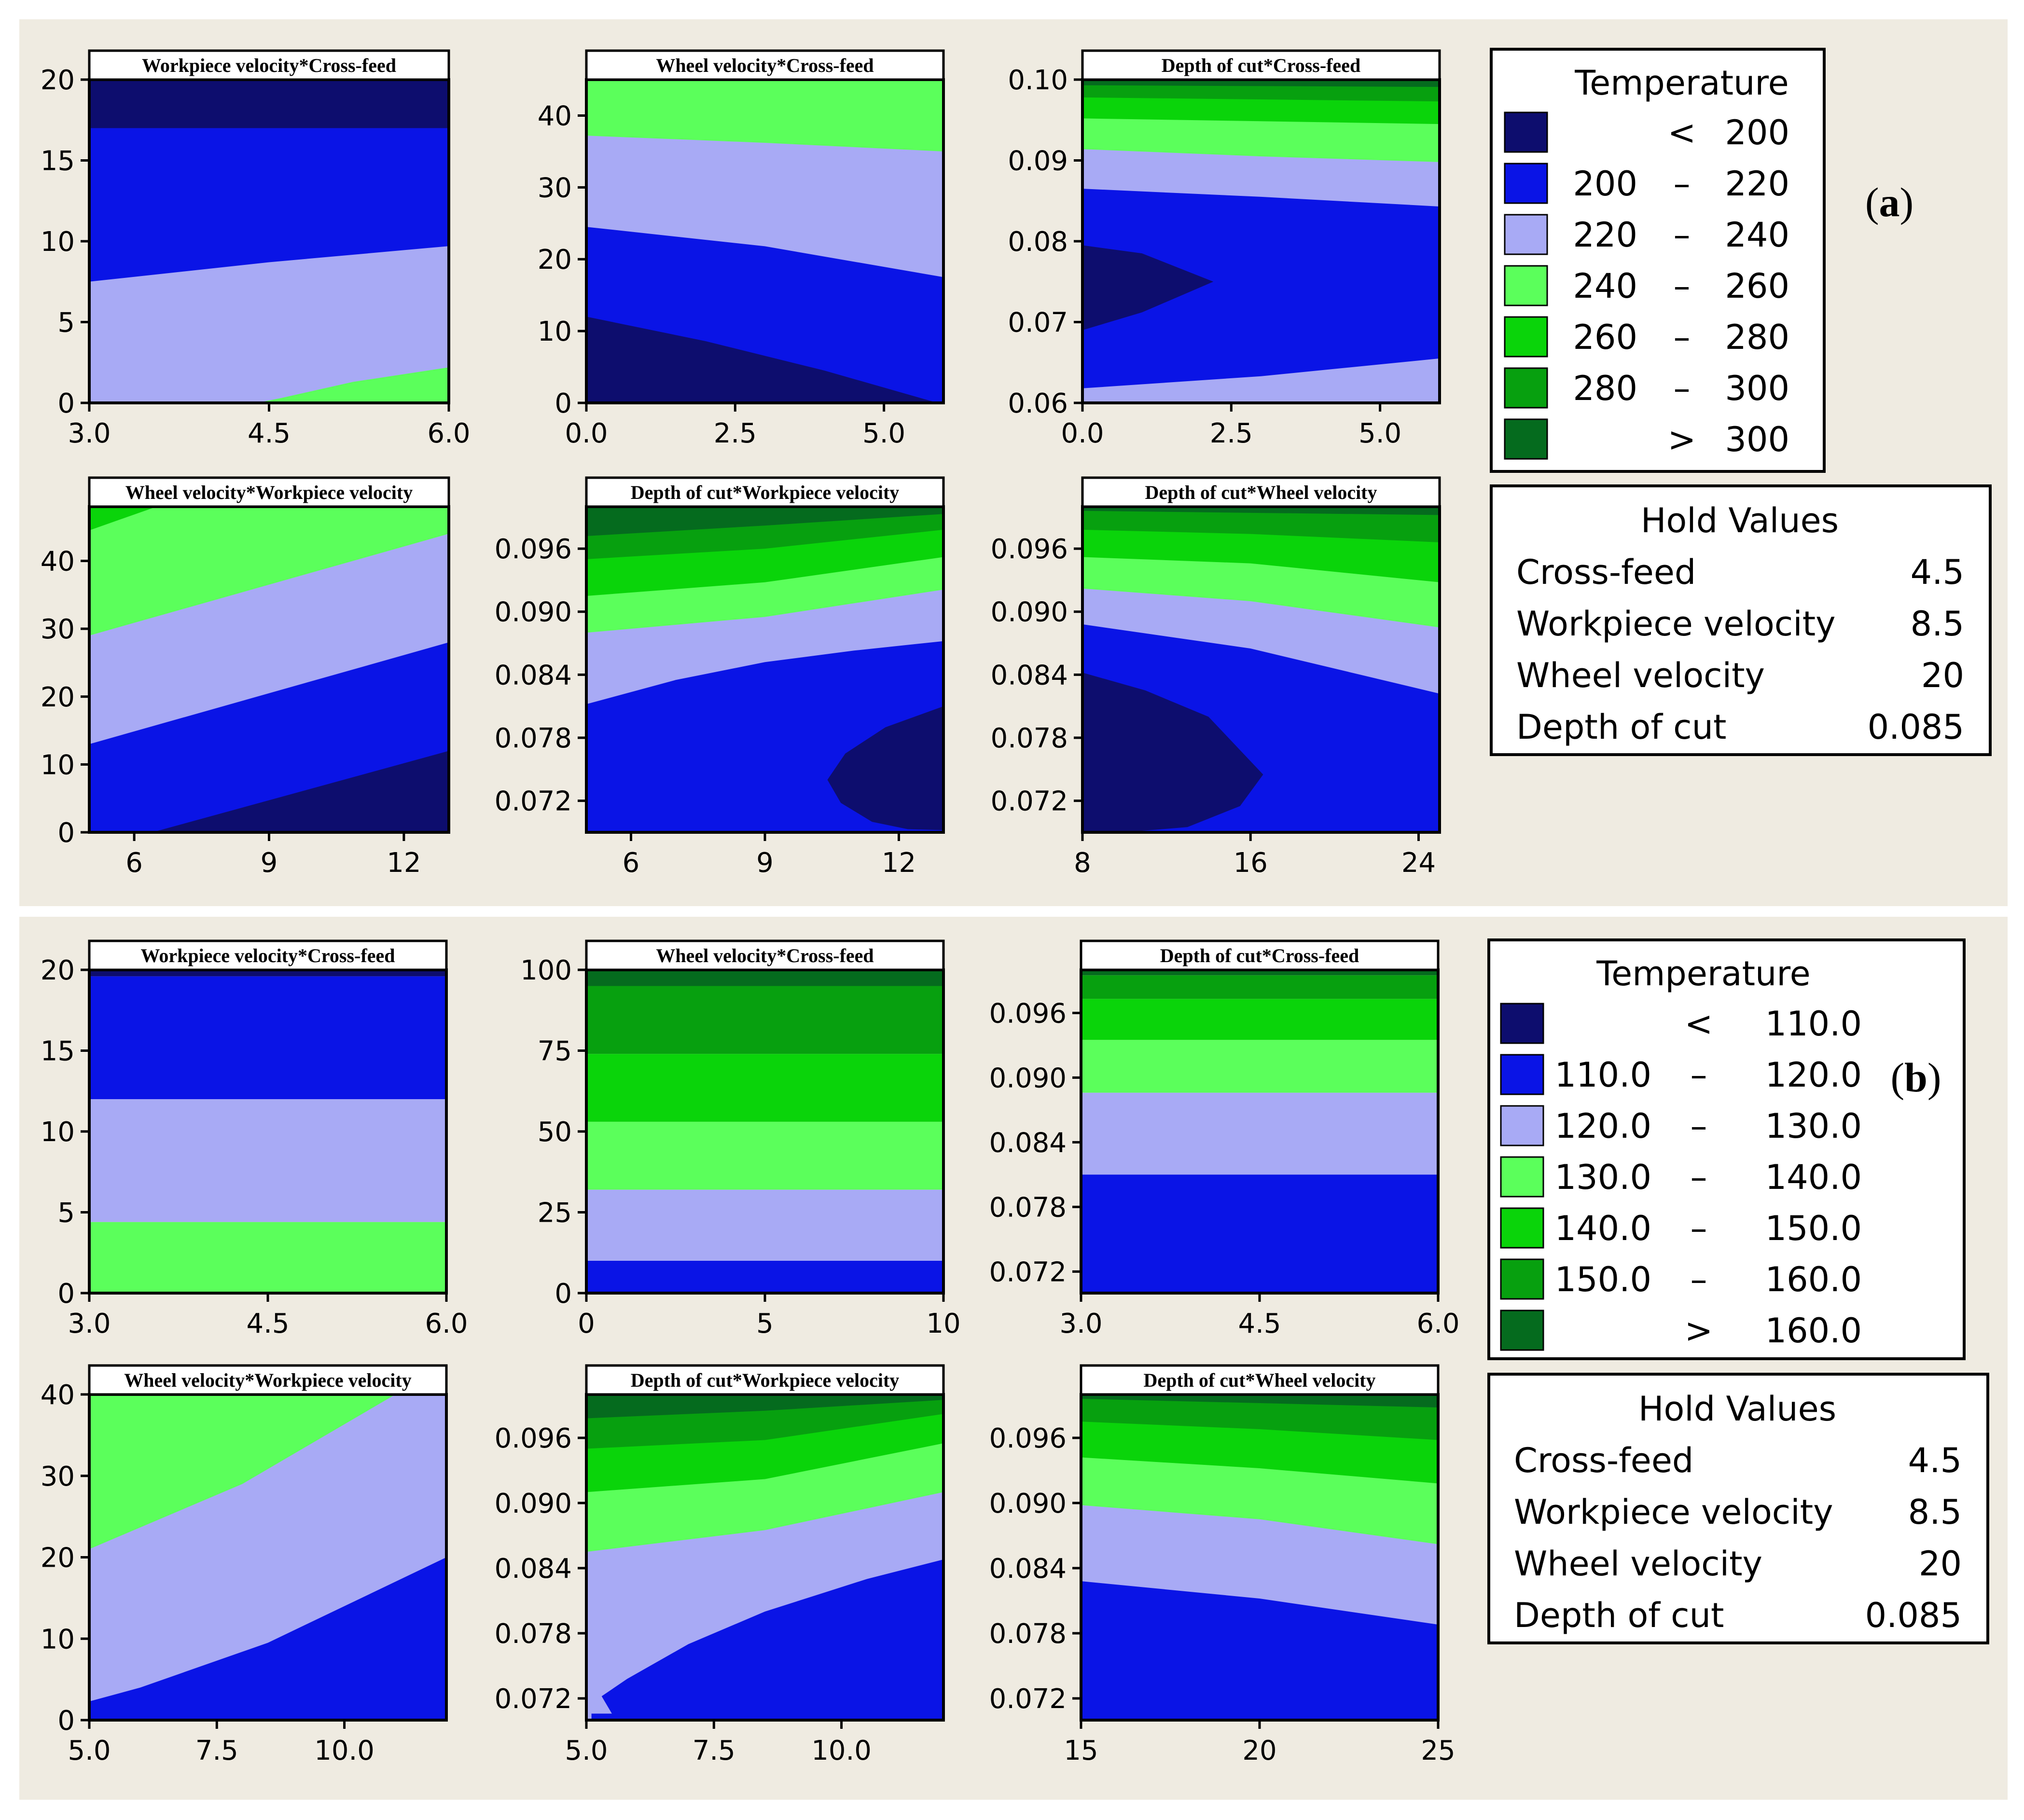 The height and width of the screenshot is (1820, 2024). I want to click on y-tick-label: 5, so click(66, 323).